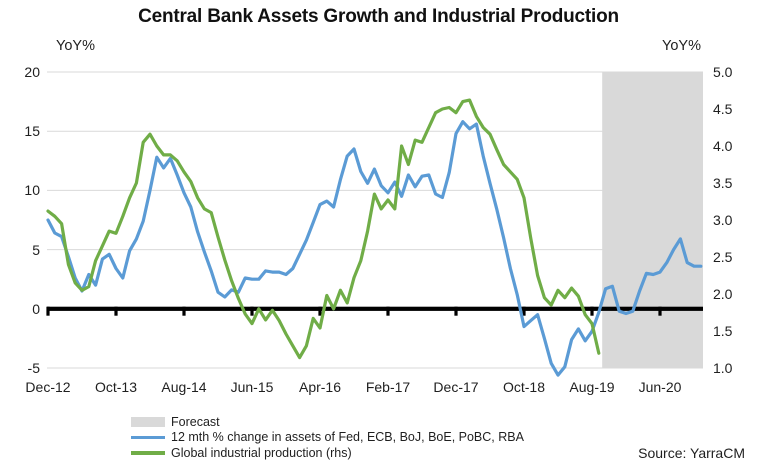  What do you see at coordinates (32, 131) in the screenshot?
I see `left-axis-tick-label: 15` at bounding box center [32, 131].